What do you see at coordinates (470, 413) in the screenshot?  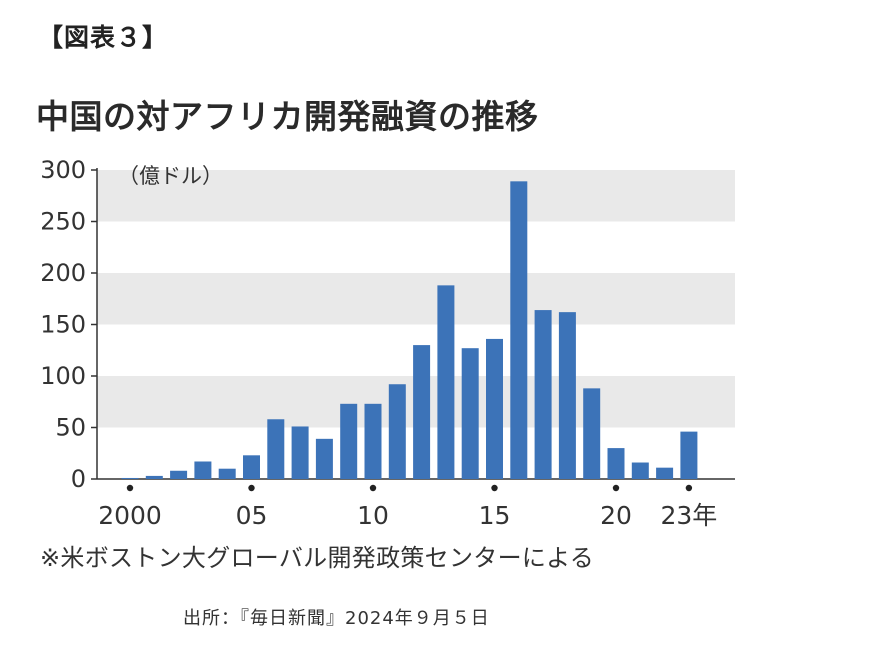 I see `bar-2014` at bounding box center [470, 413].